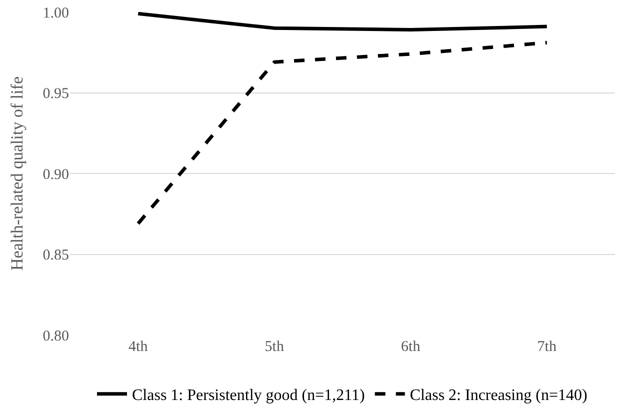 The width and height of the screenshot is (620, 416). Describe the element at coordinates (248, 395) in the screenshot. I see `legend-label: Class 1: Persistently good (n=1,211)` at that location.